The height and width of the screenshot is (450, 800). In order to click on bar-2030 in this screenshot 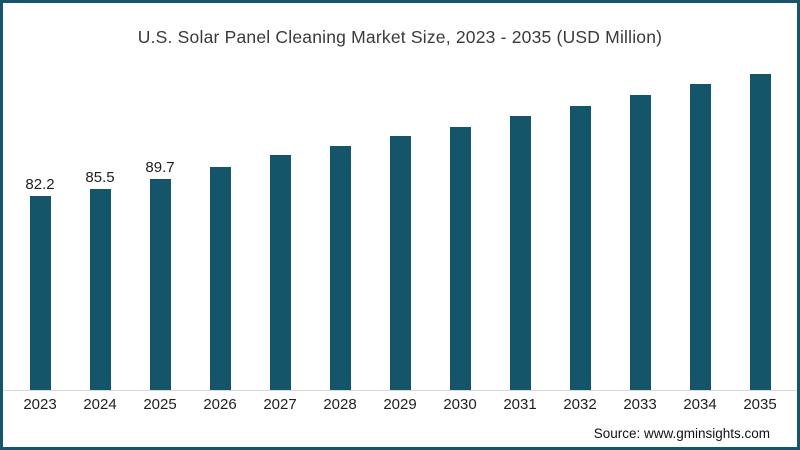, I will do `click(460, 258)`.